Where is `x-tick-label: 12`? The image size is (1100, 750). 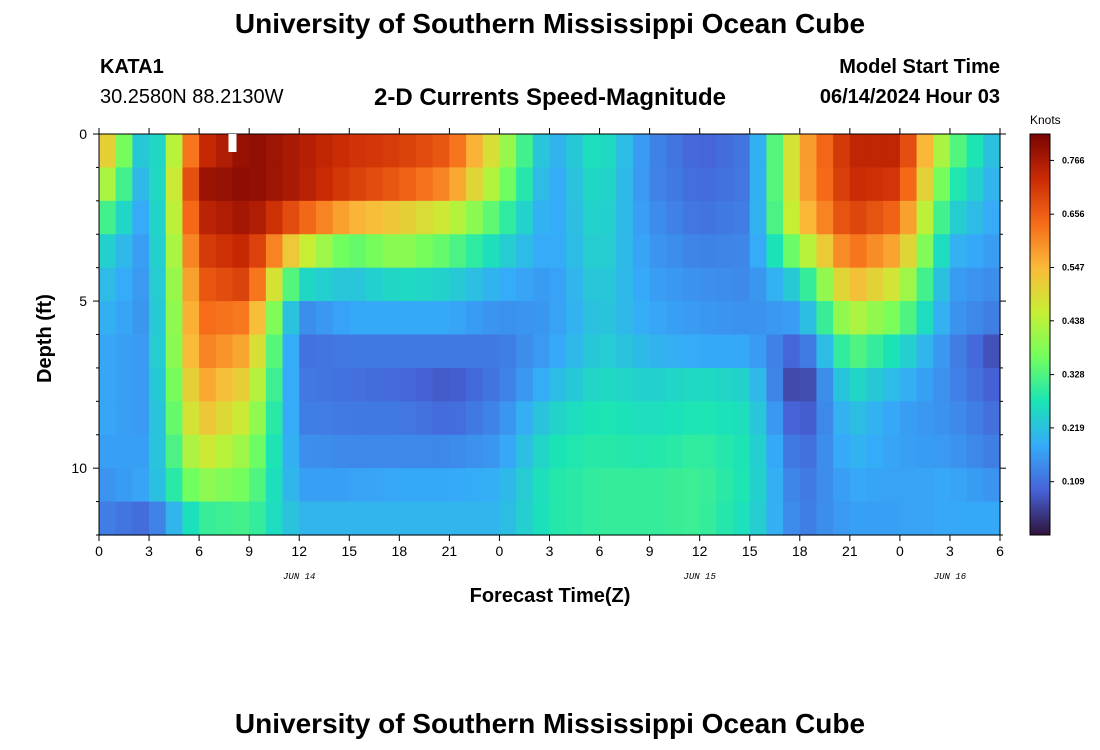 x-tick-label: 12 is located at coordinates (700, 551).